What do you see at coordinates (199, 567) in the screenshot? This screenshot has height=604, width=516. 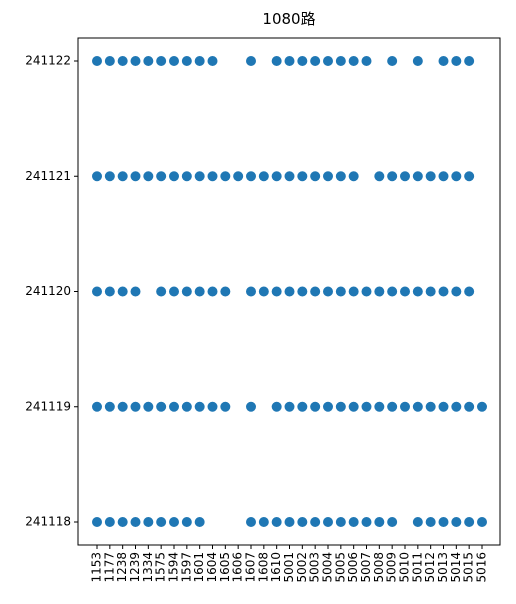 I see `x-tick-label: 1601` at bounding box center [199, 567].